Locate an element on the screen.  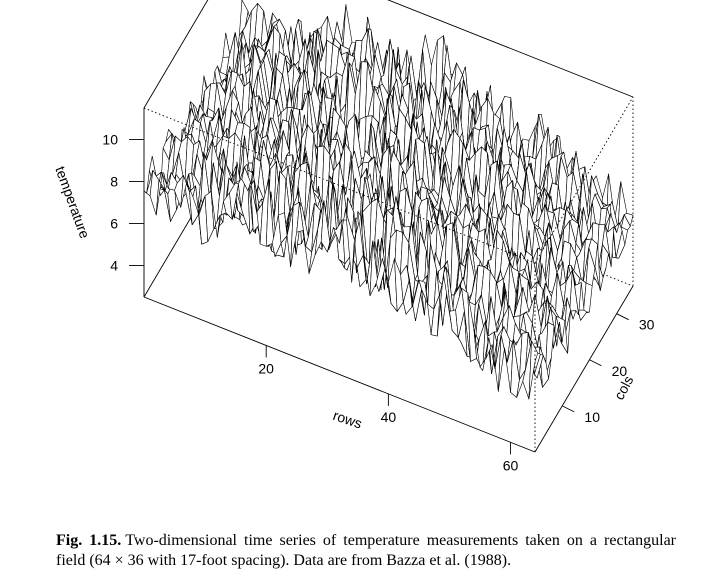
x-tick-label: 40 is located at coordinates (389, 417).